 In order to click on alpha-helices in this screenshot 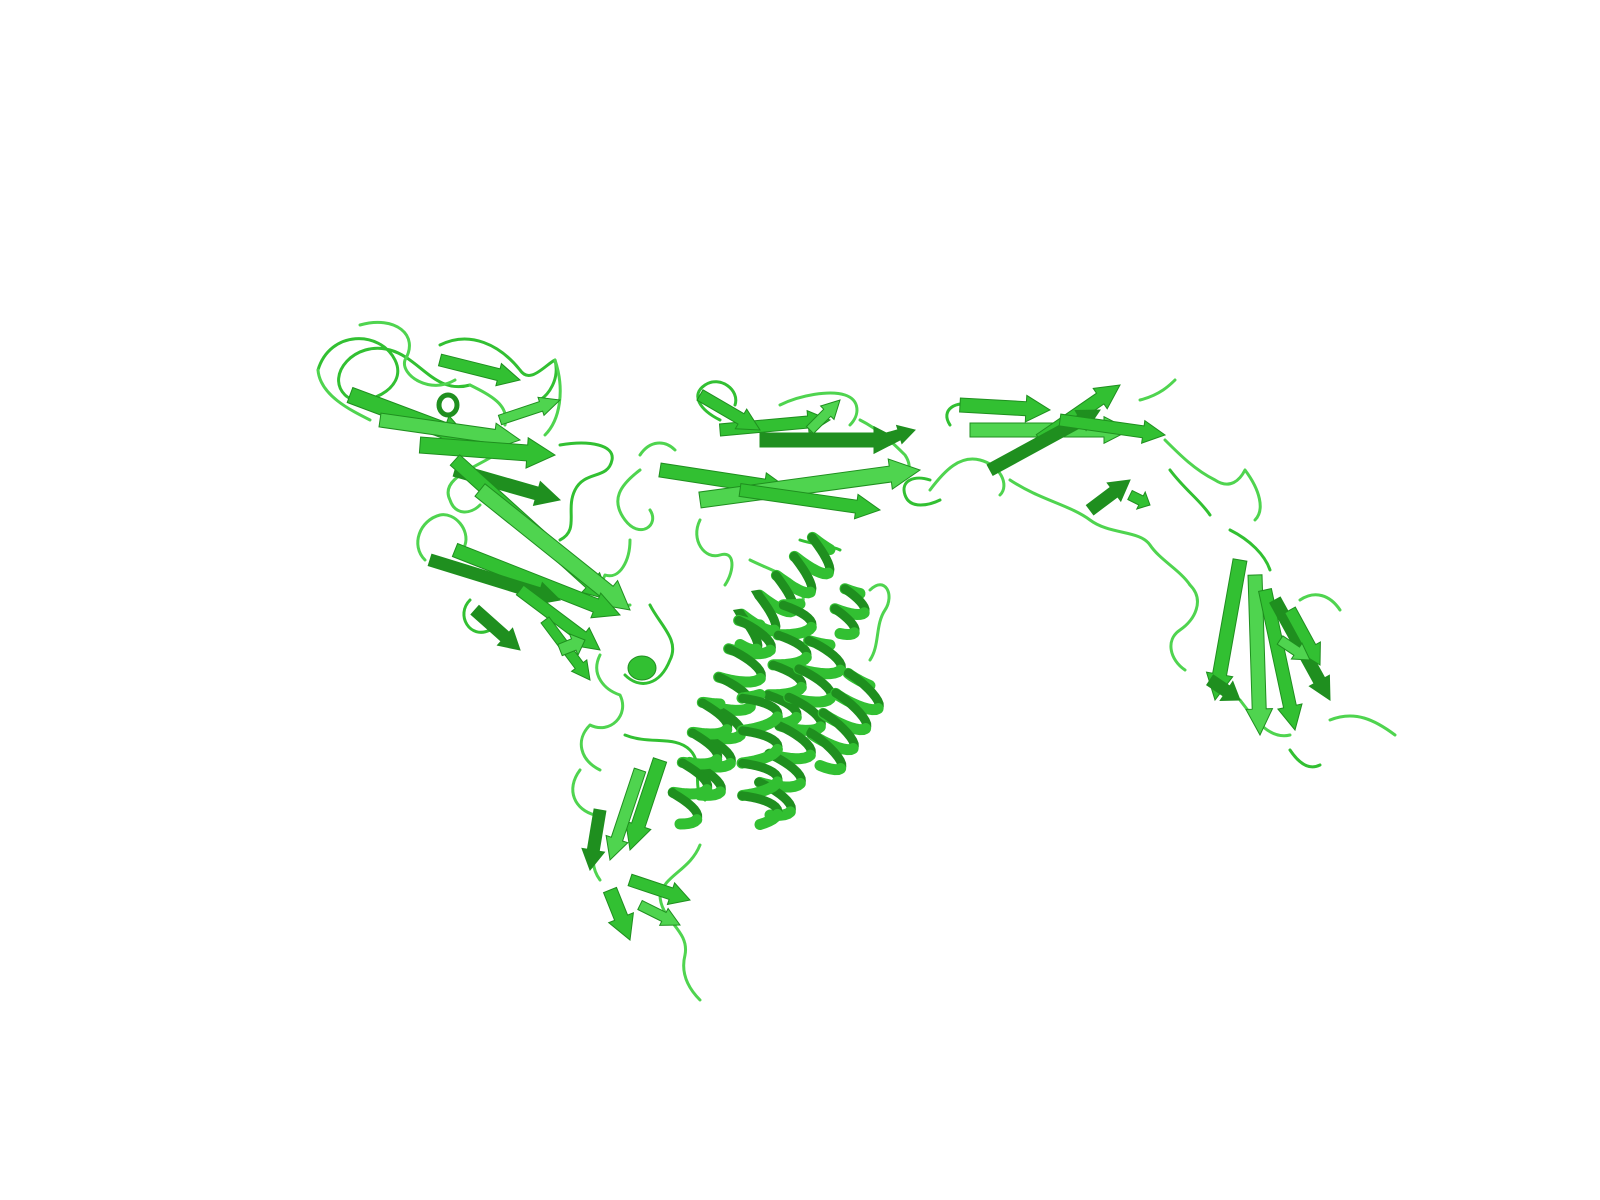, I will do `click(660, 611)`.